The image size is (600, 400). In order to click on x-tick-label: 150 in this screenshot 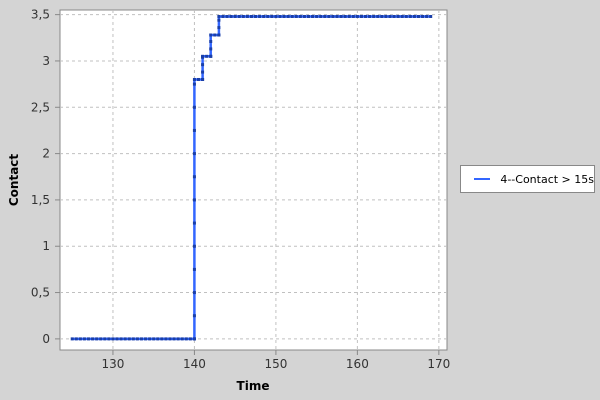, I will do `click(275, 364)`.